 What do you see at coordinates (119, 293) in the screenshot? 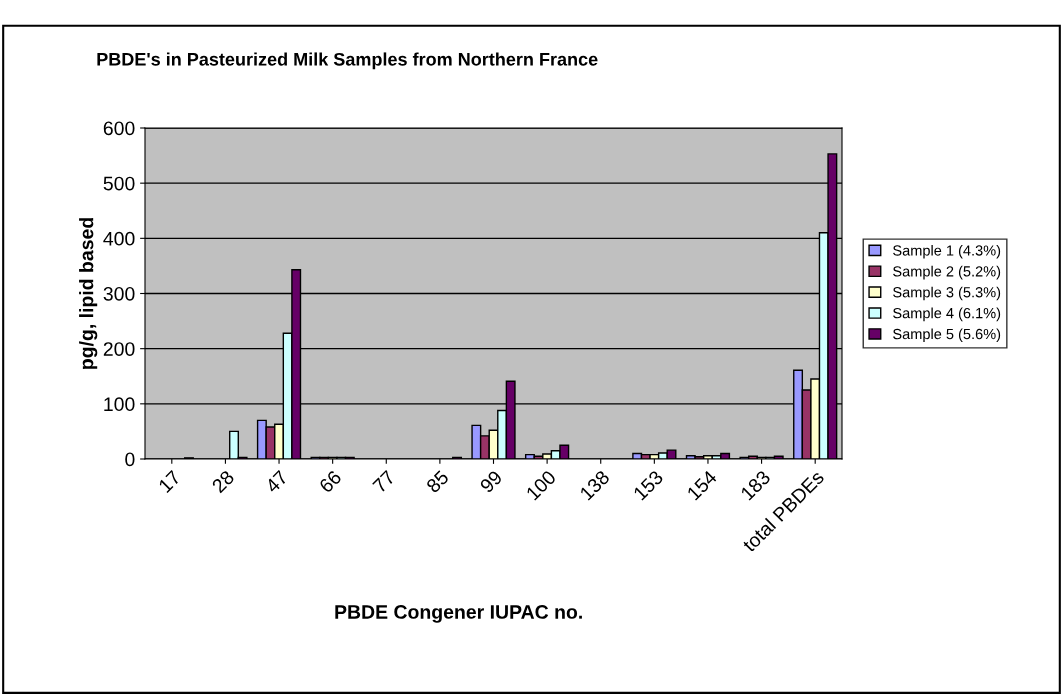
I see `y-tick-label: 300` at bounding box center [119, 293].